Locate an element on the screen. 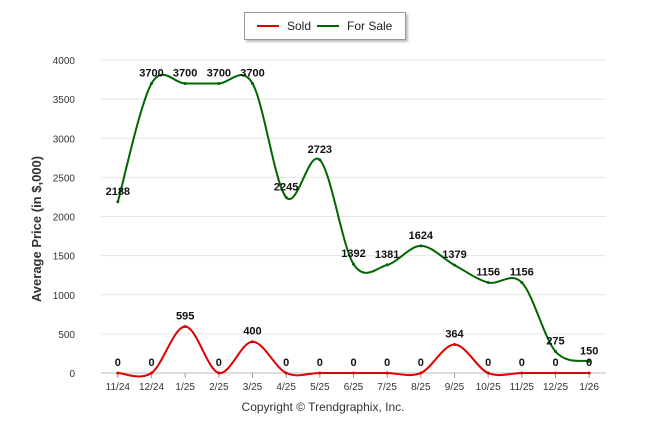 This screenshot has height=434, width=646. data-label-for-sale: 1624 is located at coordinates (421, 236).